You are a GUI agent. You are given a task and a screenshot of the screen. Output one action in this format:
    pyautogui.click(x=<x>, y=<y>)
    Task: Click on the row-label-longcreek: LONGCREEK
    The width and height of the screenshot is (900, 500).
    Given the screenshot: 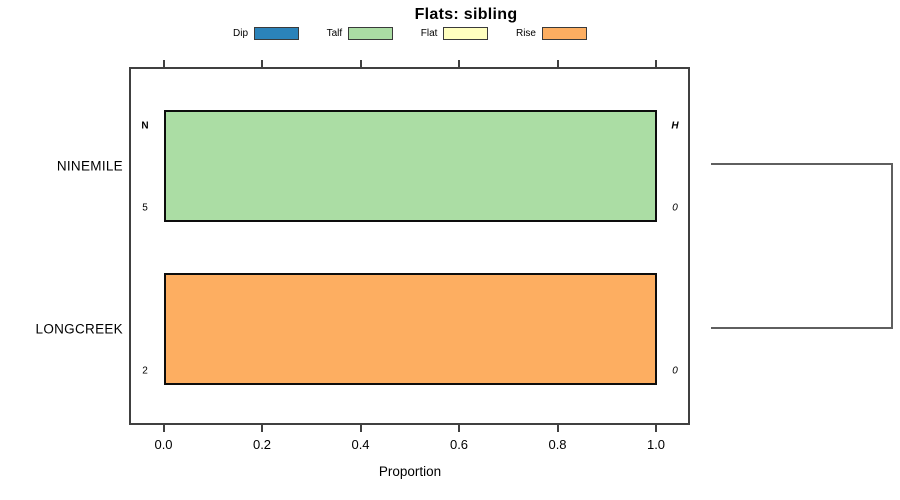 What is the action you would take?
    pyautogui.click(x=79, y=329)
    